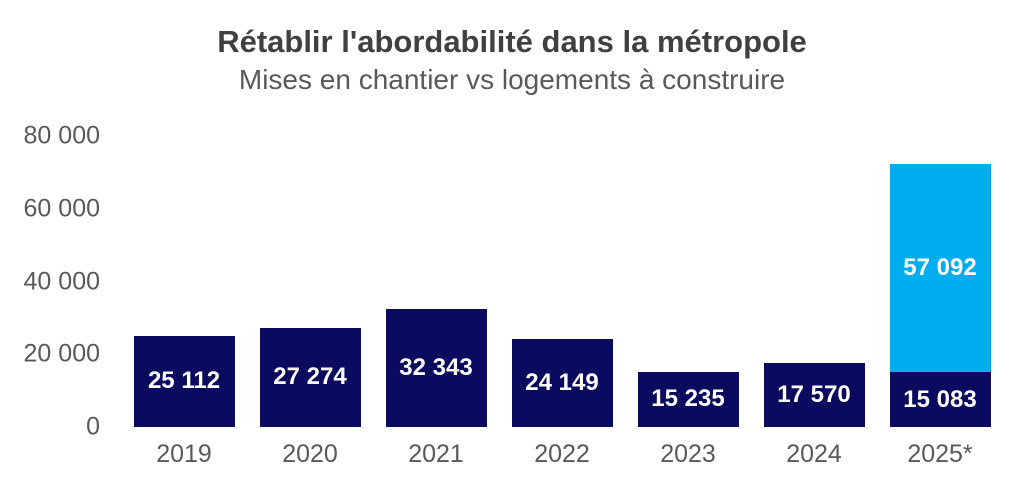 The width and height of the screenshot is (1024, 491). I want to click on x-tick-label: 2025*, so click(940, 454).